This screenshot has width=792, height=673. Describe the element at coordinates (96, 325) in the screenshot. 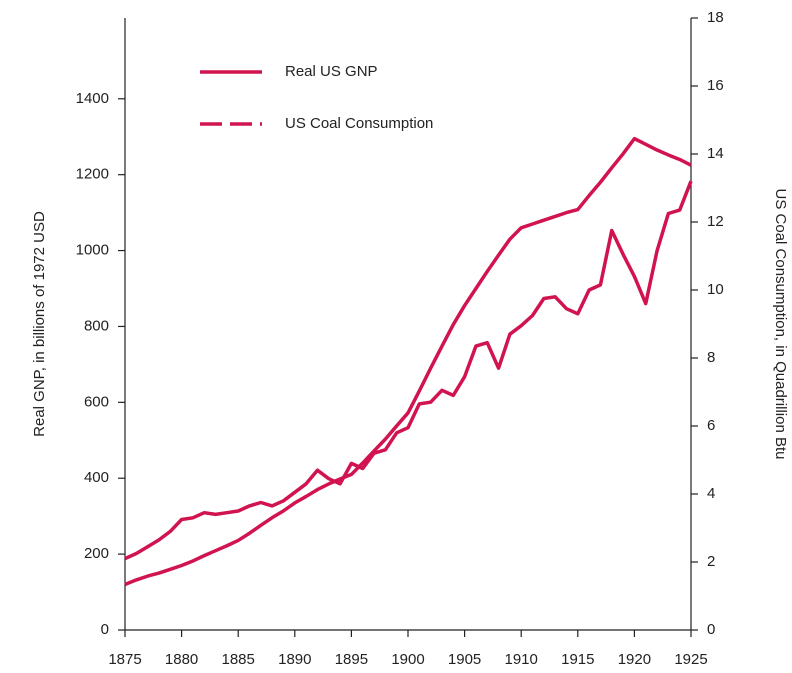

I see `y-tick-label: 800` at that location.